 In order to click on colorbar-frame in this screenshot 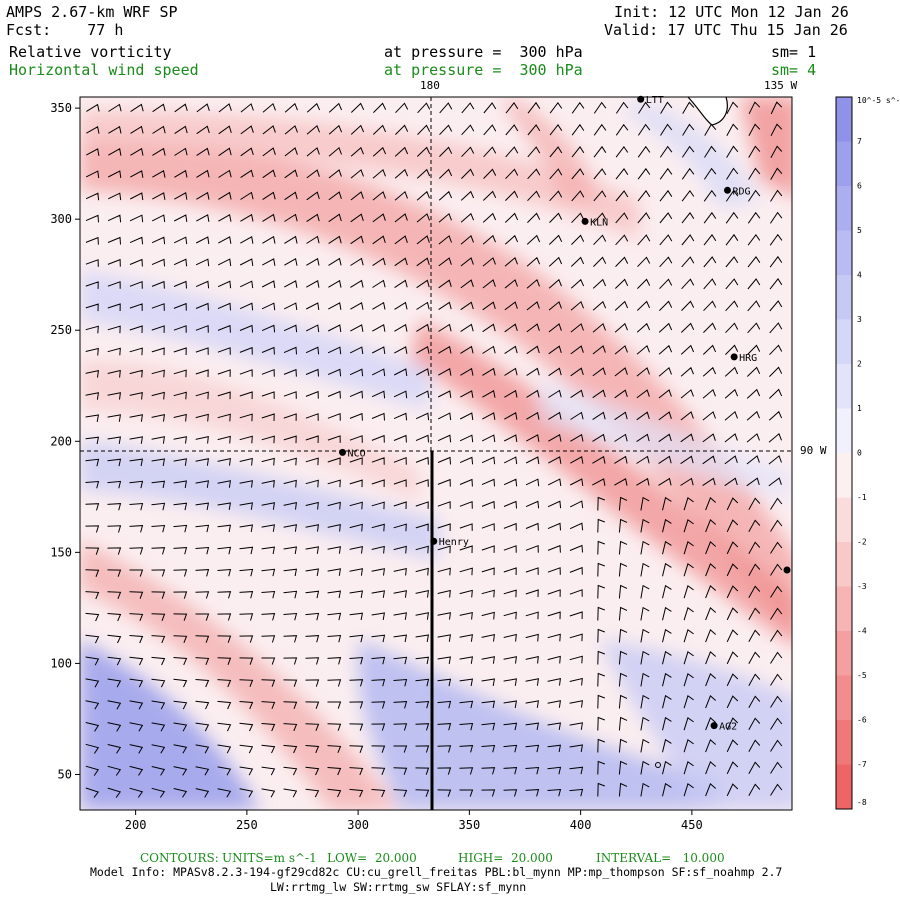, I will do `click(844, 453)`.